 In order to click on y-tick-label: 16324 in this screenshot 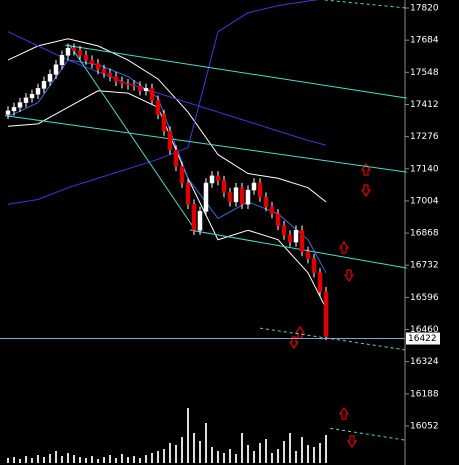, I will do `click(424, 362)`.